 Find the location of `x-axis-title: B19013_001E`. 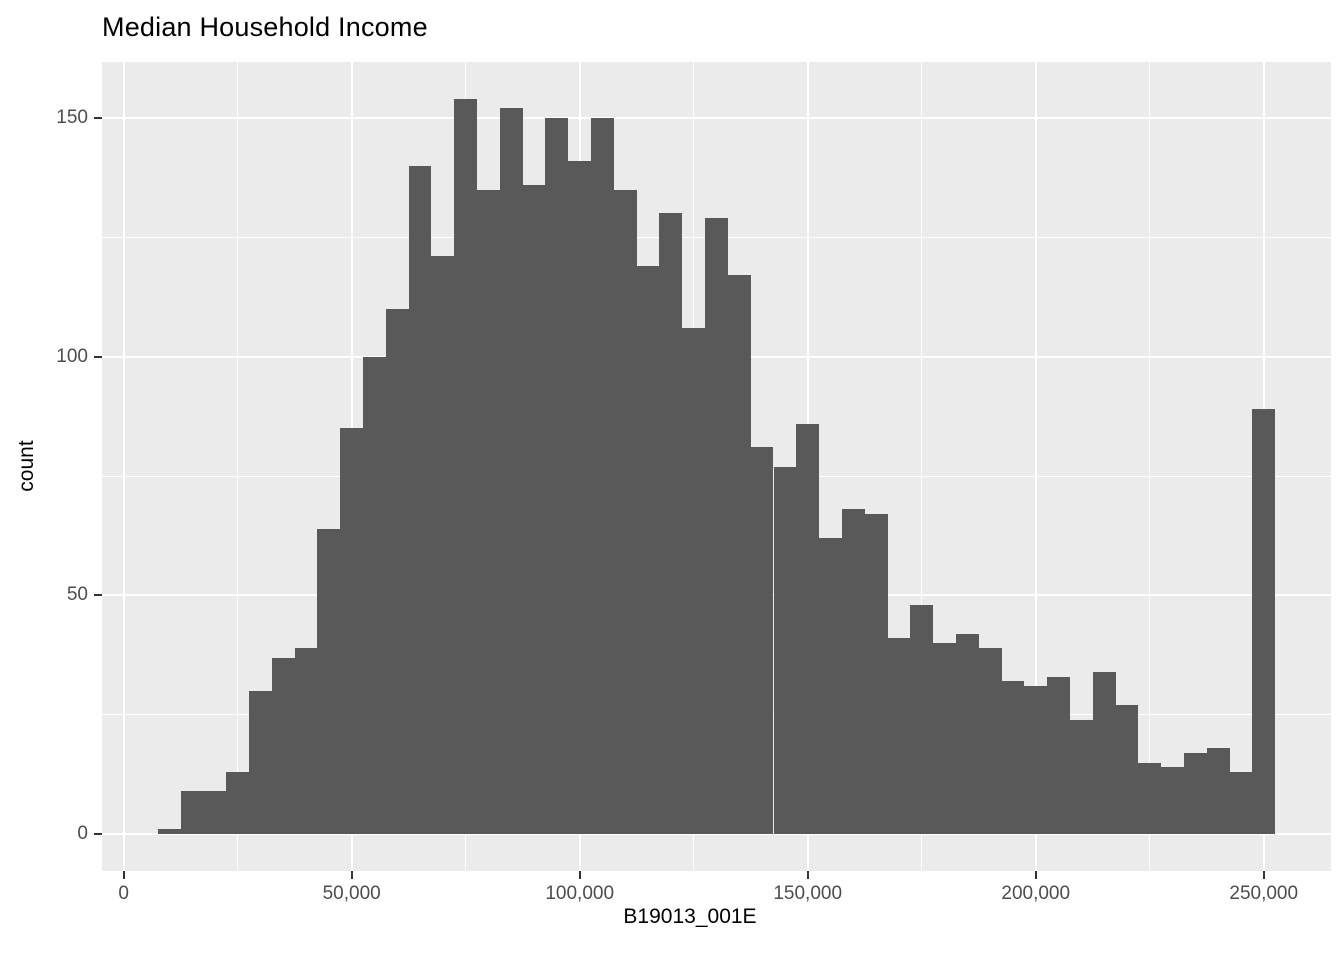

x-axis-title: B19013_001E is located at coordinates (690, 916).